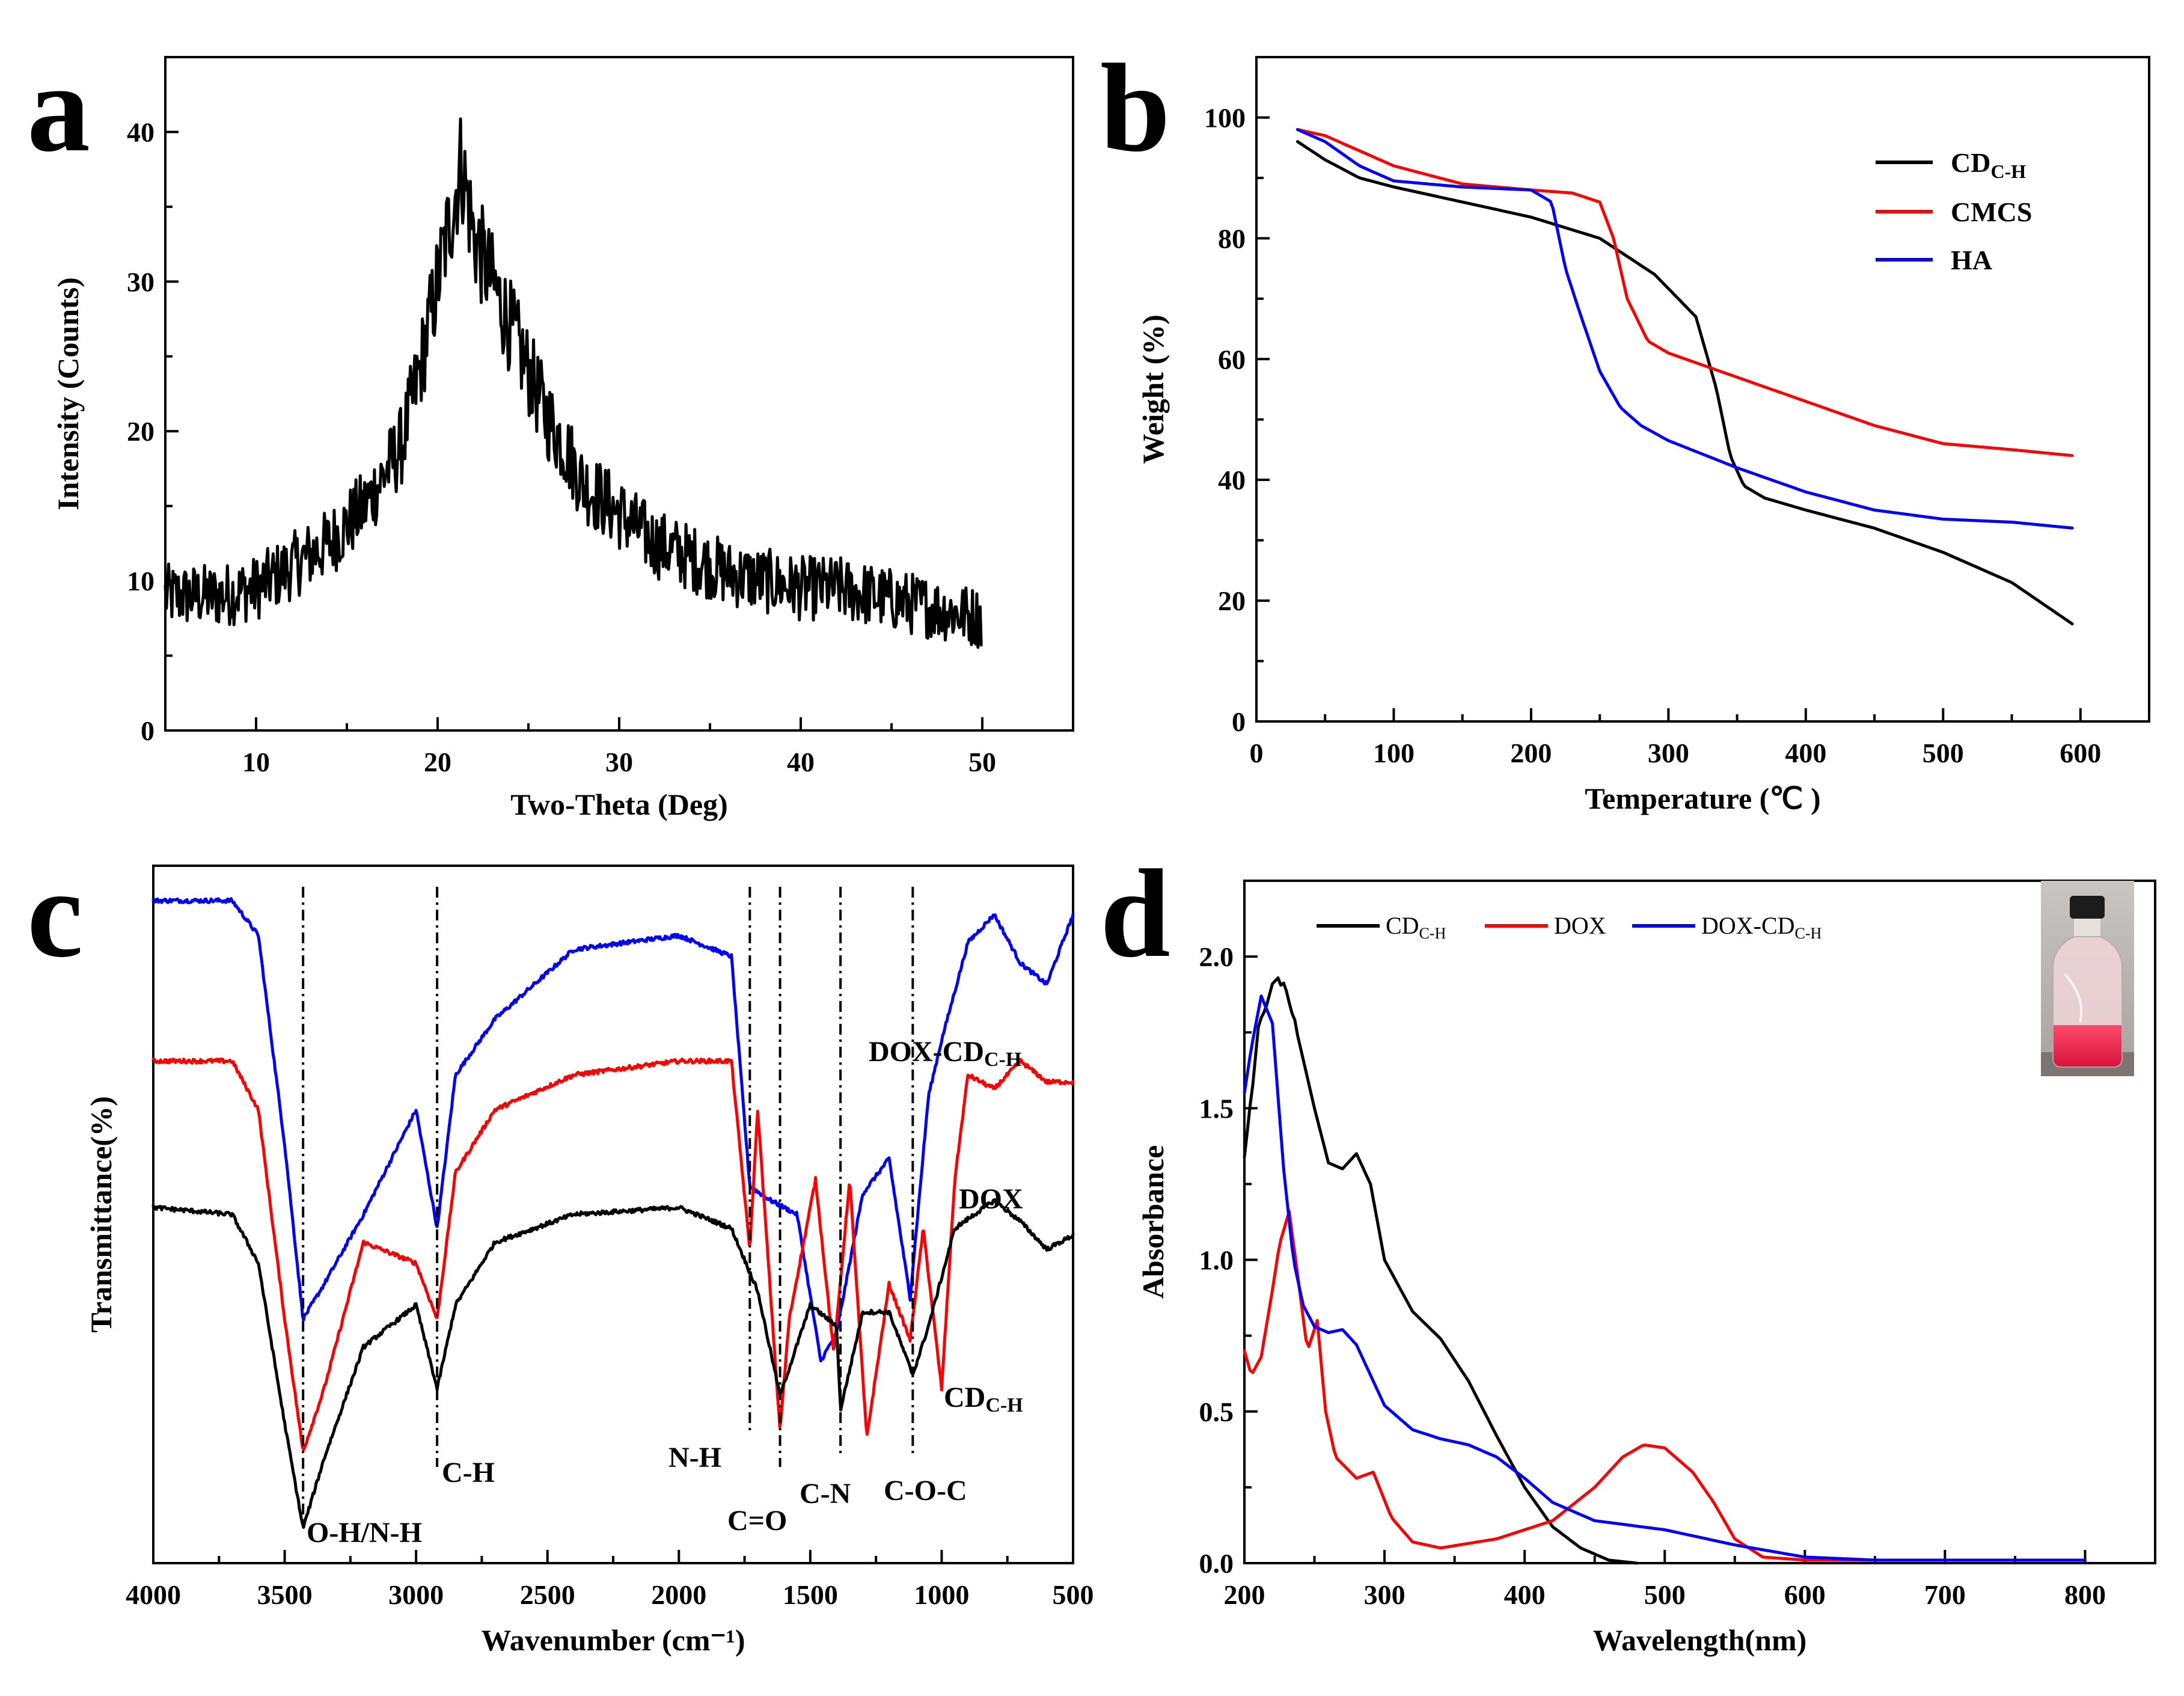  Describe the element at coordinates (984, 1399) in the screenshot. I see `curve-label-cdc-h: CDC-H` at that location.